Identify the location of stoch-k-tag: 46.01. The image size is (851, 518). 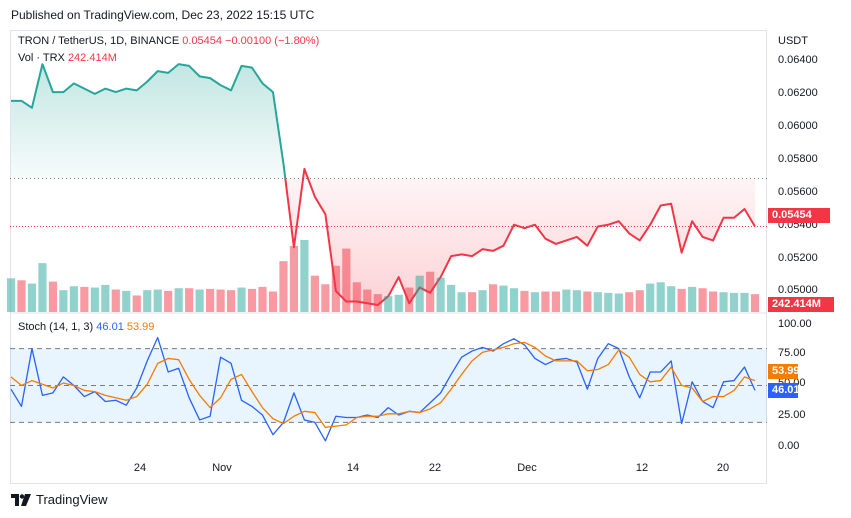
(784, 390).